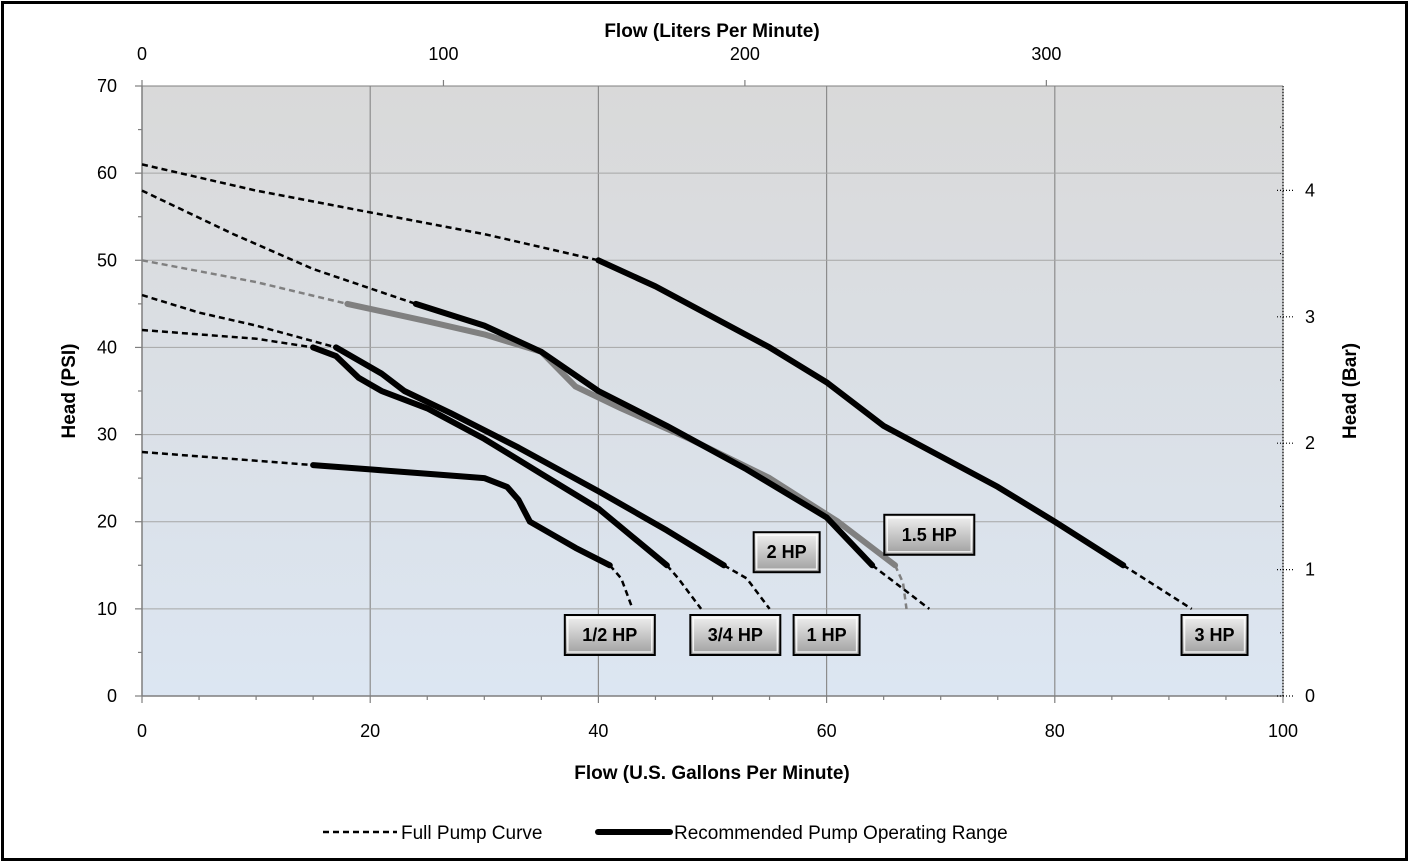  I want to click on hp-label-1-2-hp: 1/2 HP, so click(609, 635).